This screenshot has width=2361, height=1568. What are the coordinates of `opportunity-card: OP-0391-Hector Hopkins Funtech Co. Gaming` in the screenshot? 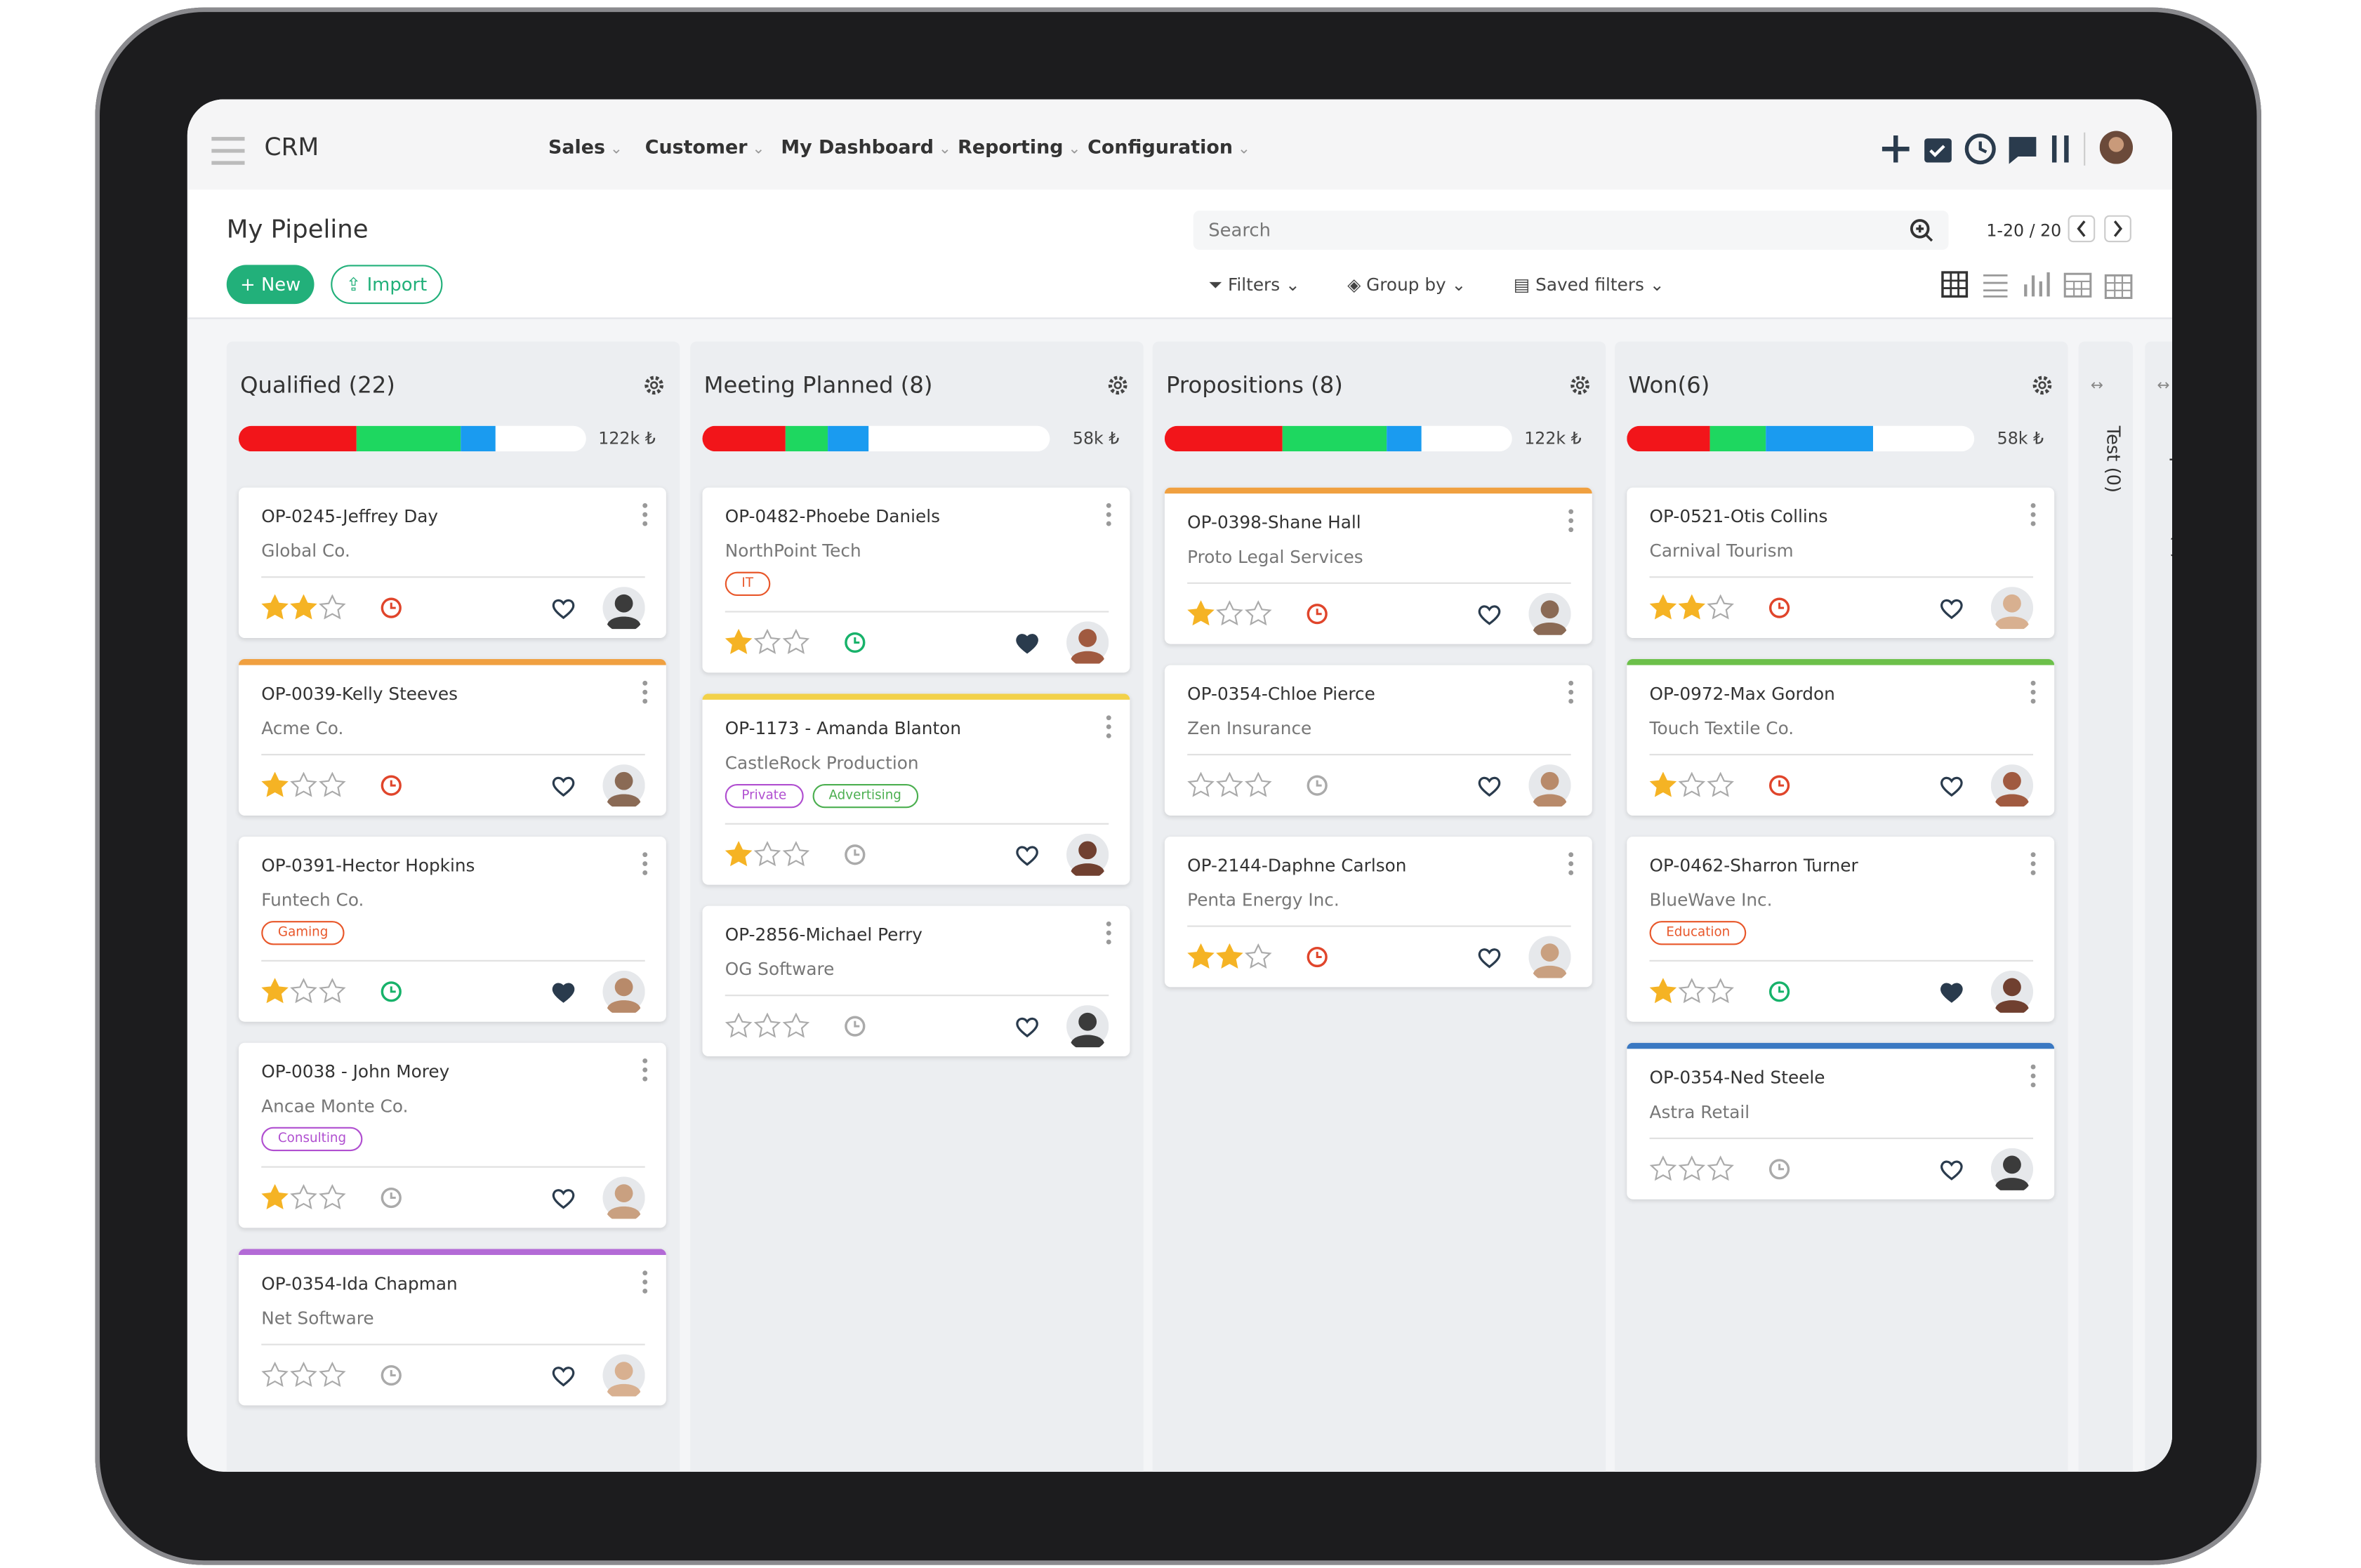 It's located at (452, 929).